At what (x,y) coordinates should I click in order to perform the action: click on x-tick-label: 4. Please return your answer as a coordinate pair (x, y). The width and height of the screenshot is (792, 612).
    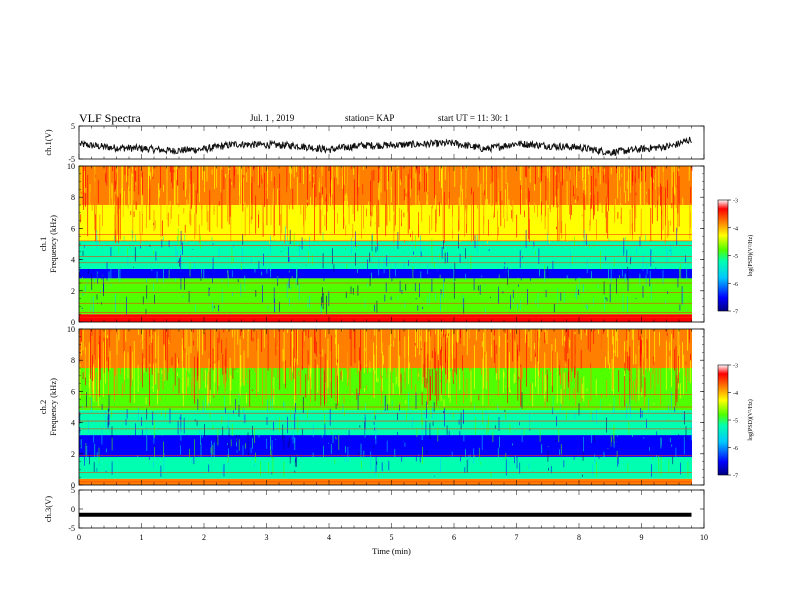
    Looking at the image, I should click on (329, 537).